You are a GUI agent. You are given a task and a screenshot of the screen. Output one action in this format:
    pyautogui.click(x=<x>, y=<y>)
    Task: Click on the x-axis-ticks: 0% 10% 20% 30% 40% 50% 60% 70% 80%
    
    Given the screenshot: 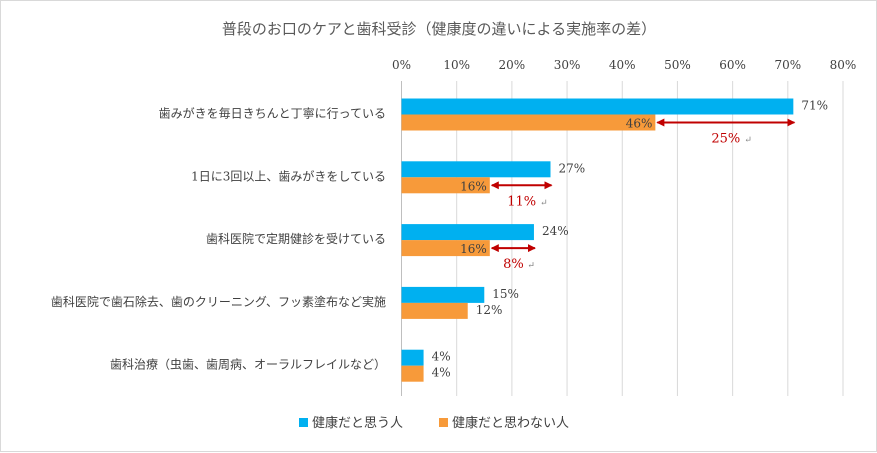 What is the action you would take?
    pyautogui.click(x=624, y=65)
    